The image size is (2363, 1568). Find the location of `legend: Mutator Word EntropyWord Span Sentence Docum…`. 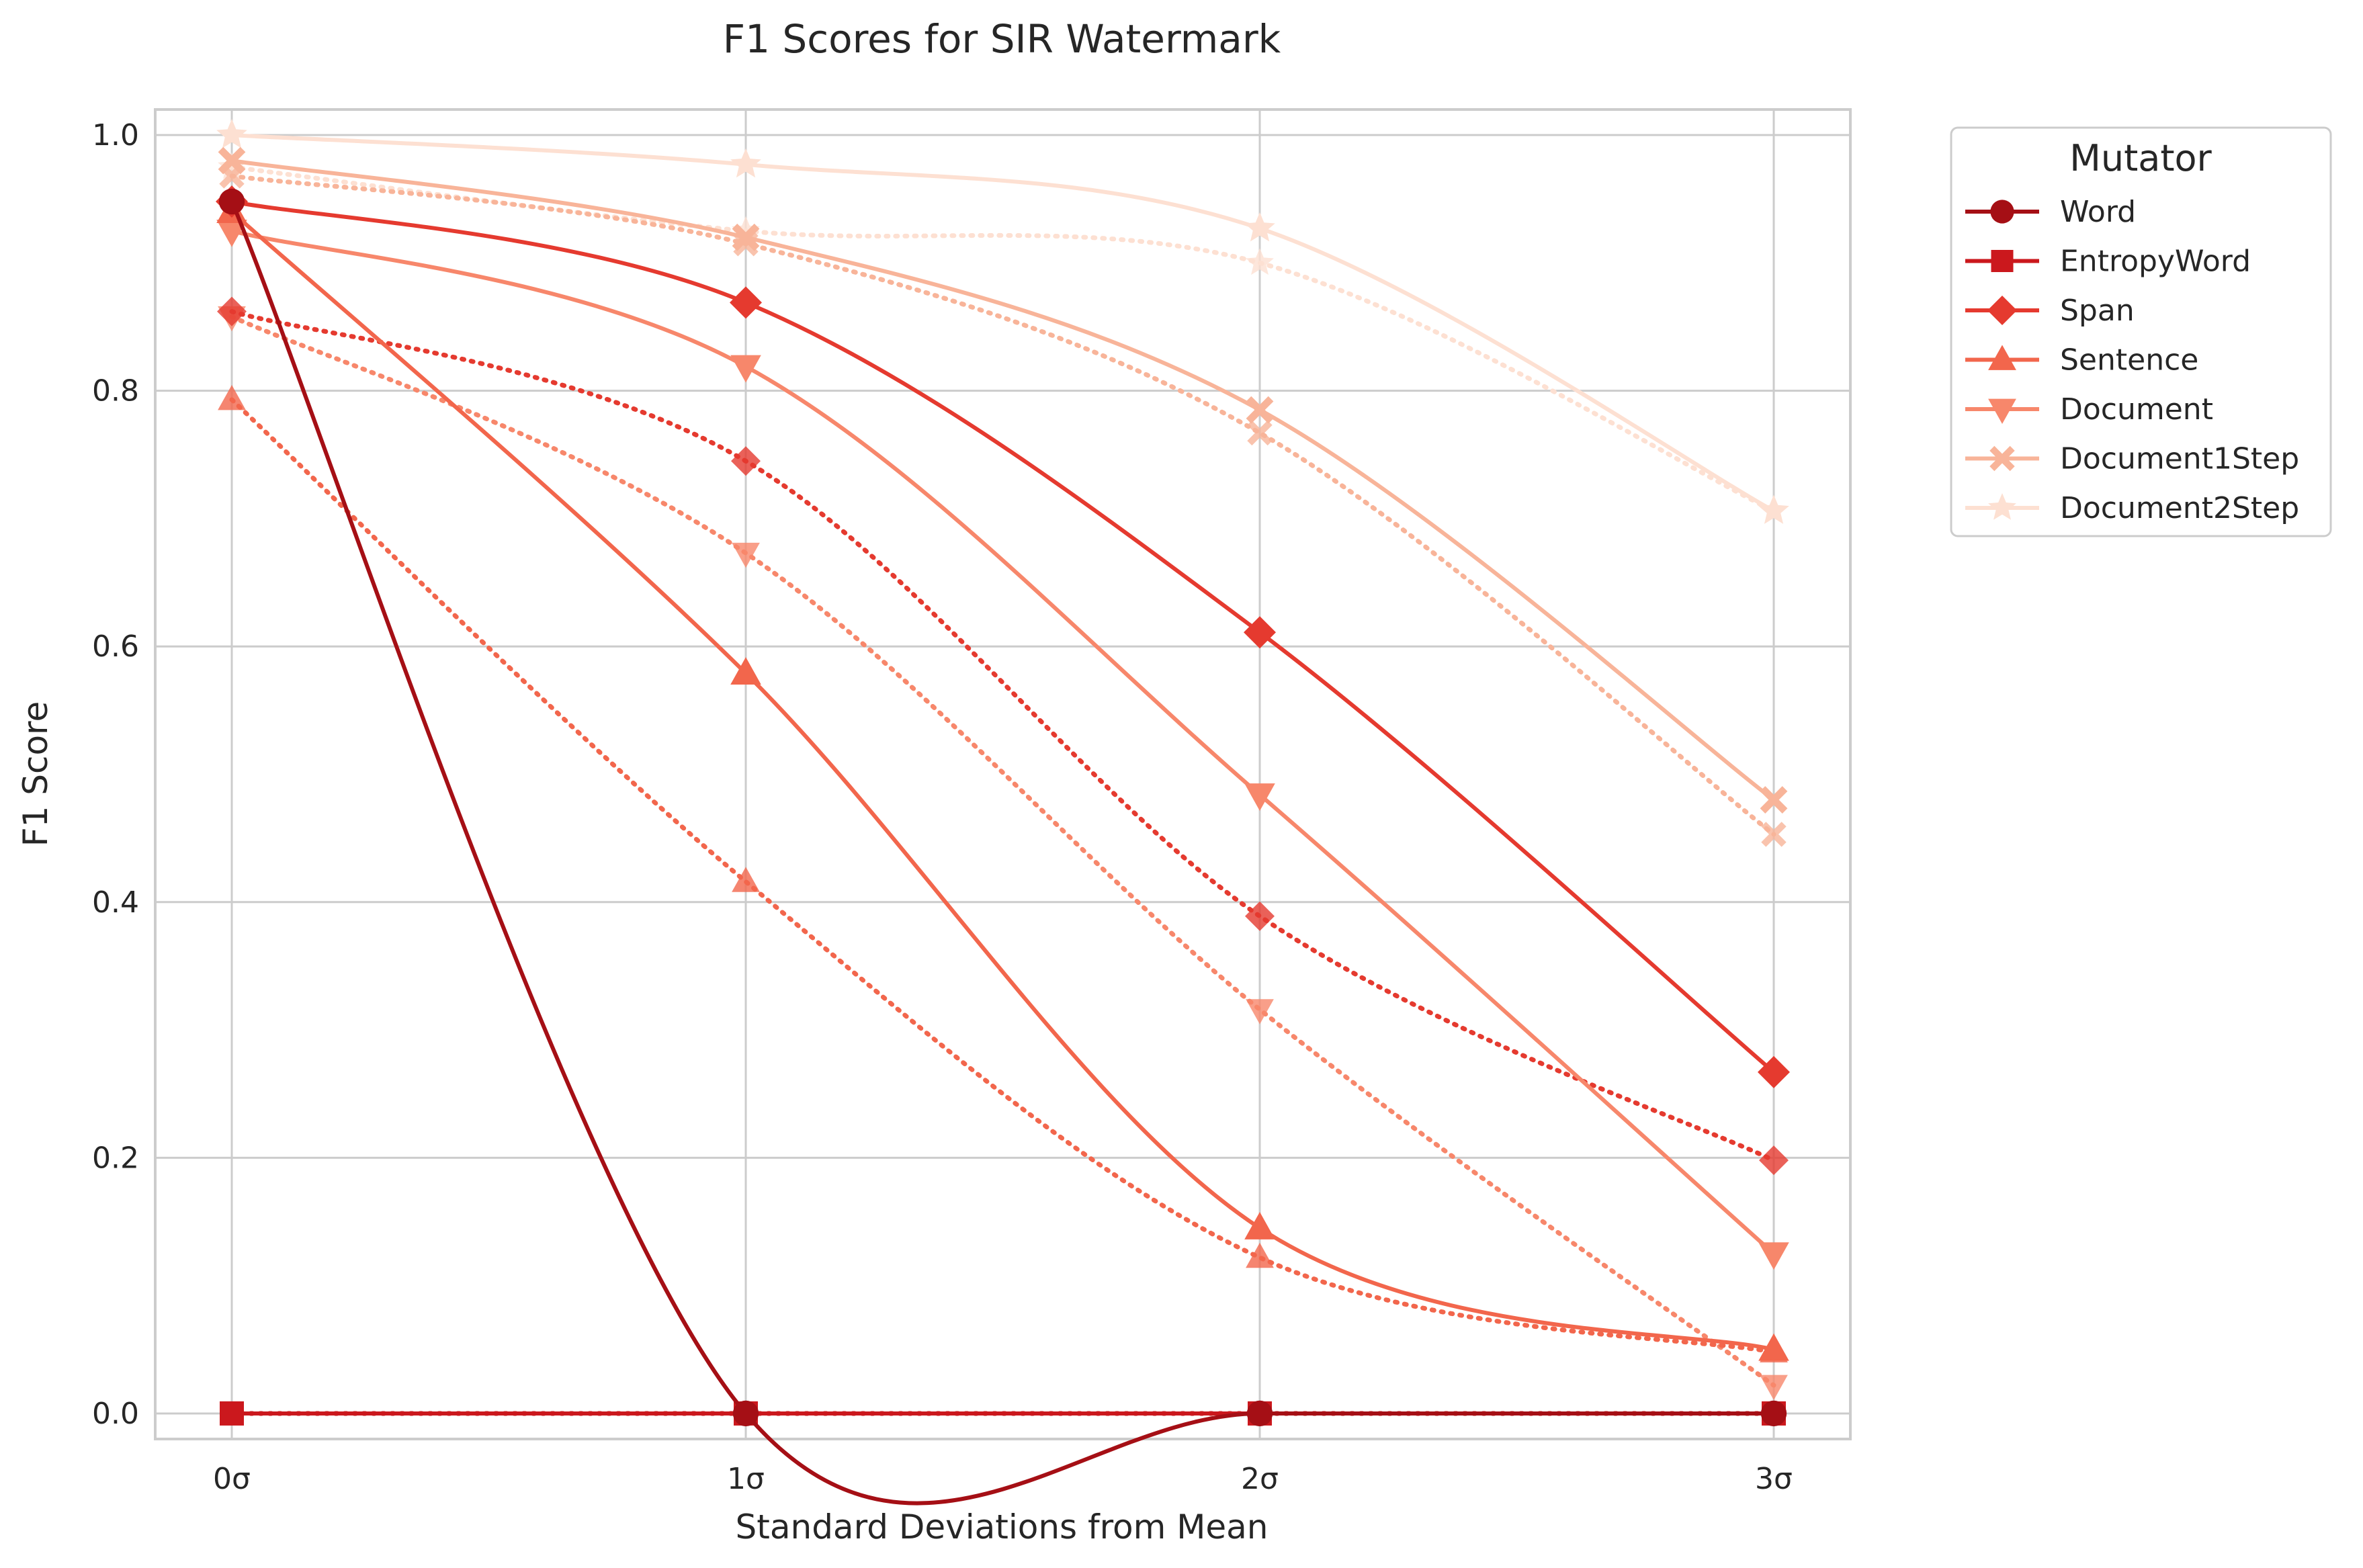

legend: Mutator Word EntropyWord Span Sentence Docum… is located at coordinates (2141, 331).